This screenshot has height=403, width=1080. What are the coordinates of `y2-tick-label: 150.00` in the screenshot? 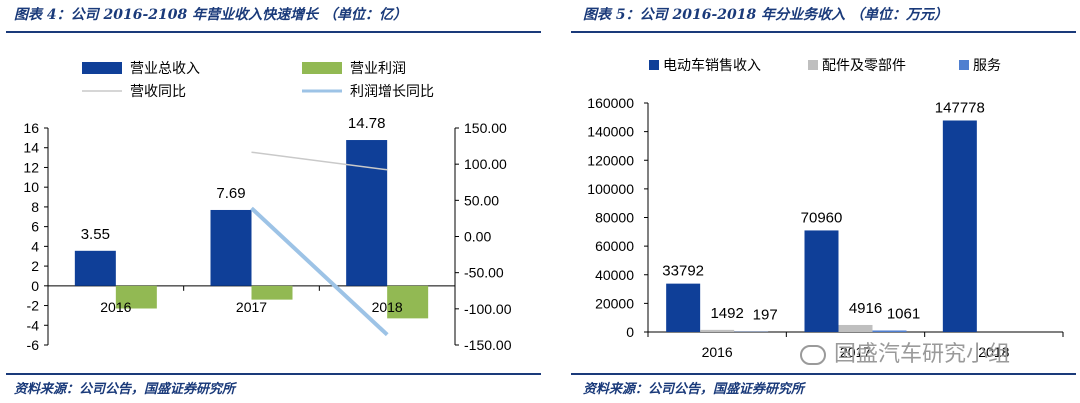 It's located at (485, 128).